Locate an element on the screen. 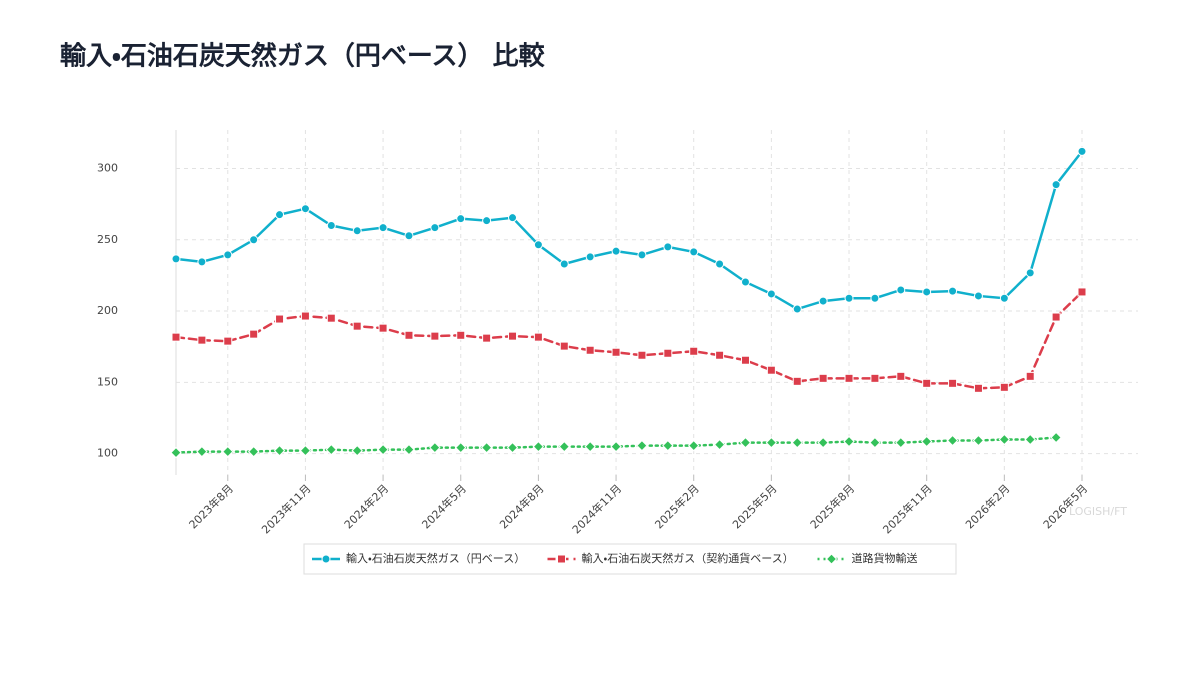 The height and width of the screenshot is (675, 1200). y-tick-label: 300 is located at coordinates (107, 167).